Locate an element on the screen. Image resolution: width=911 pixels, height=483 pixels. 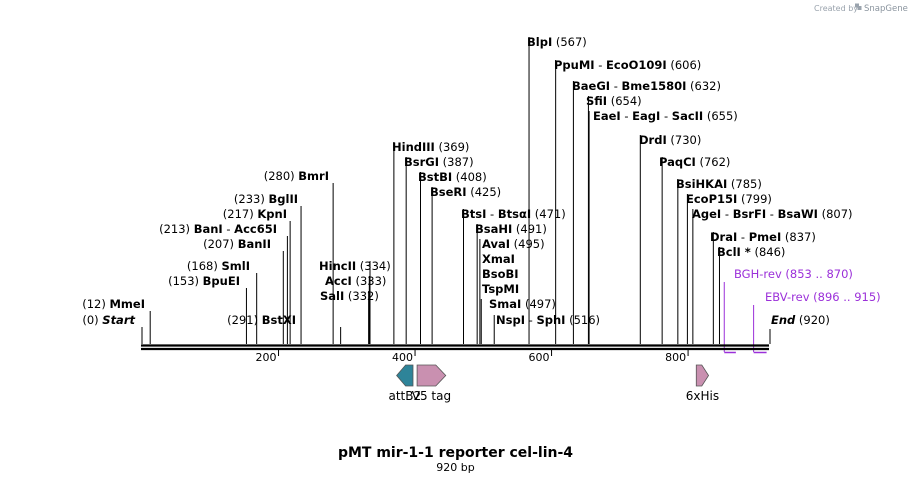
site-label: BsiHKAI (785) is located at coordinates (719, 184).